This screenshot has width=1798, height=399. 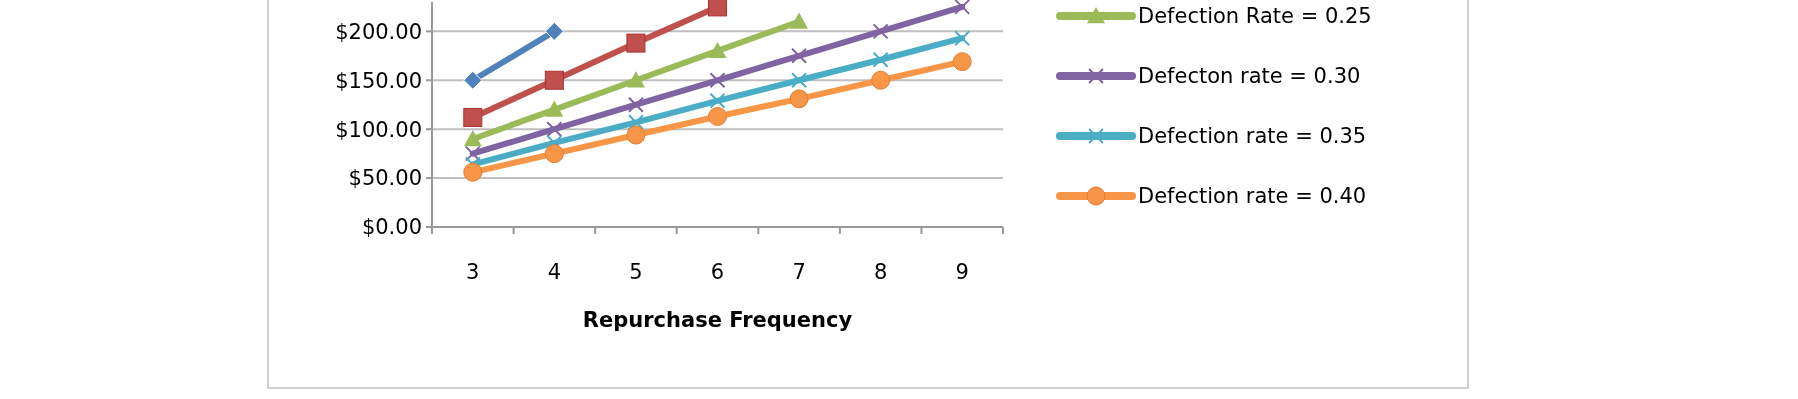 I want to click on x-axis-title: Repurchase Frequency, so click(x=717, y=320).